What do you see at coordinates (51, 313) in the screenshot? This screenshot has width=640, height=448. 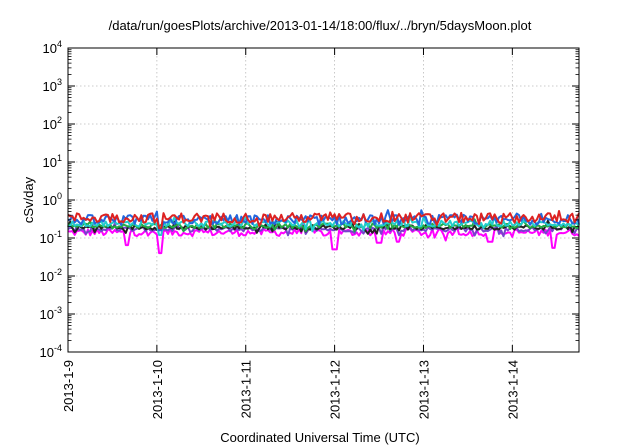 I see `y-tick-label: 10⁻³` at bounding box center [51, 313].